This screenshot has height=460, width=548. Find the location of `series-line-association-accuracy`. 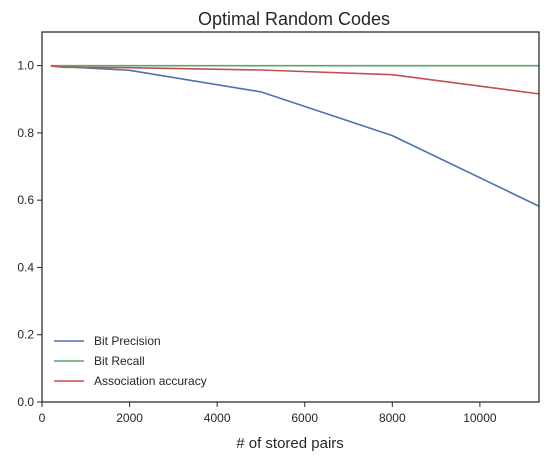

series-line-association-accuracy is located at coordinates (295, 80).